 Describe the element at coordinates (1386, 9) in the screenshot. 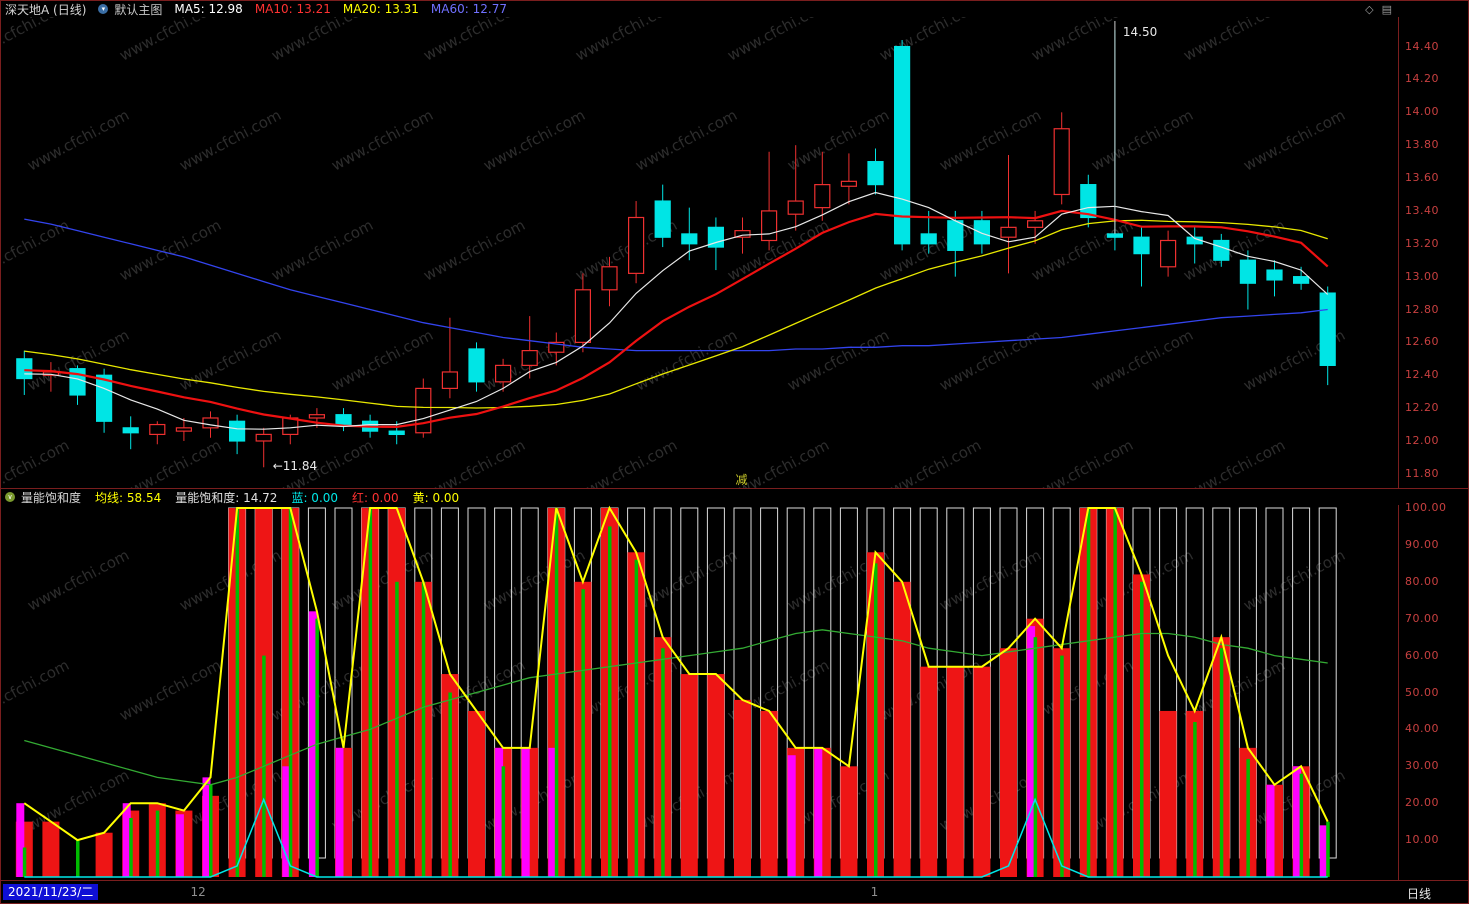

I see `panels-icon: ▤` at that location.